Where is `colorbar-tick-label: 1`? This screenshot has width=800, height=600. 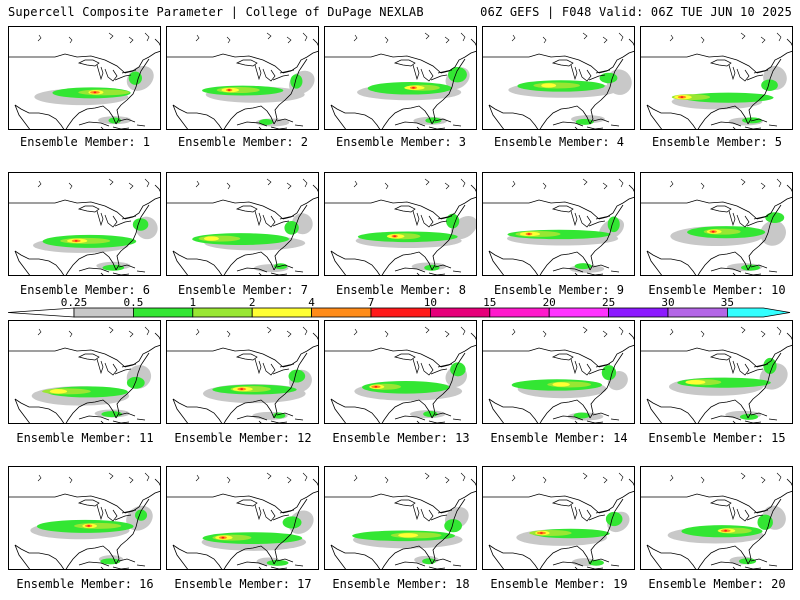
colorbar-tick-label: 1 is located at coordinates (193, 302).